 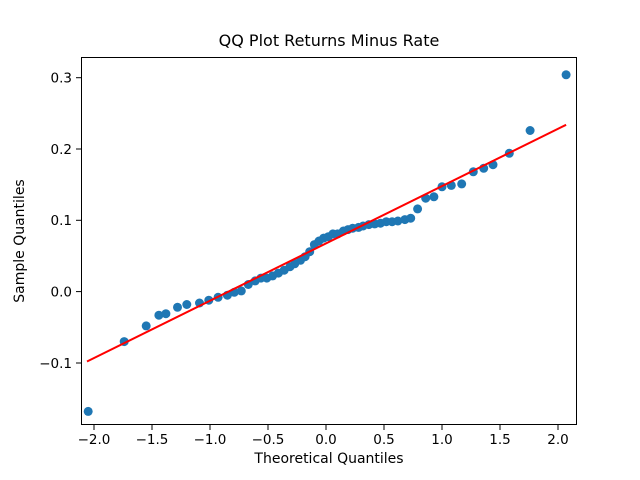 I want to click on x-axis-label: Theoretical Quantiles, so click(x=328, y=459).